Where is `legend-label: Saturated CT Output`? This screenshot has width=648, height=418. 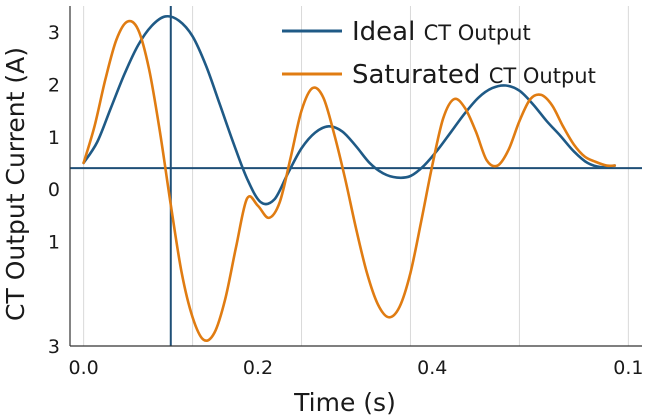
legend-label: Saturated CT Output is located at coordinates (474, 75).